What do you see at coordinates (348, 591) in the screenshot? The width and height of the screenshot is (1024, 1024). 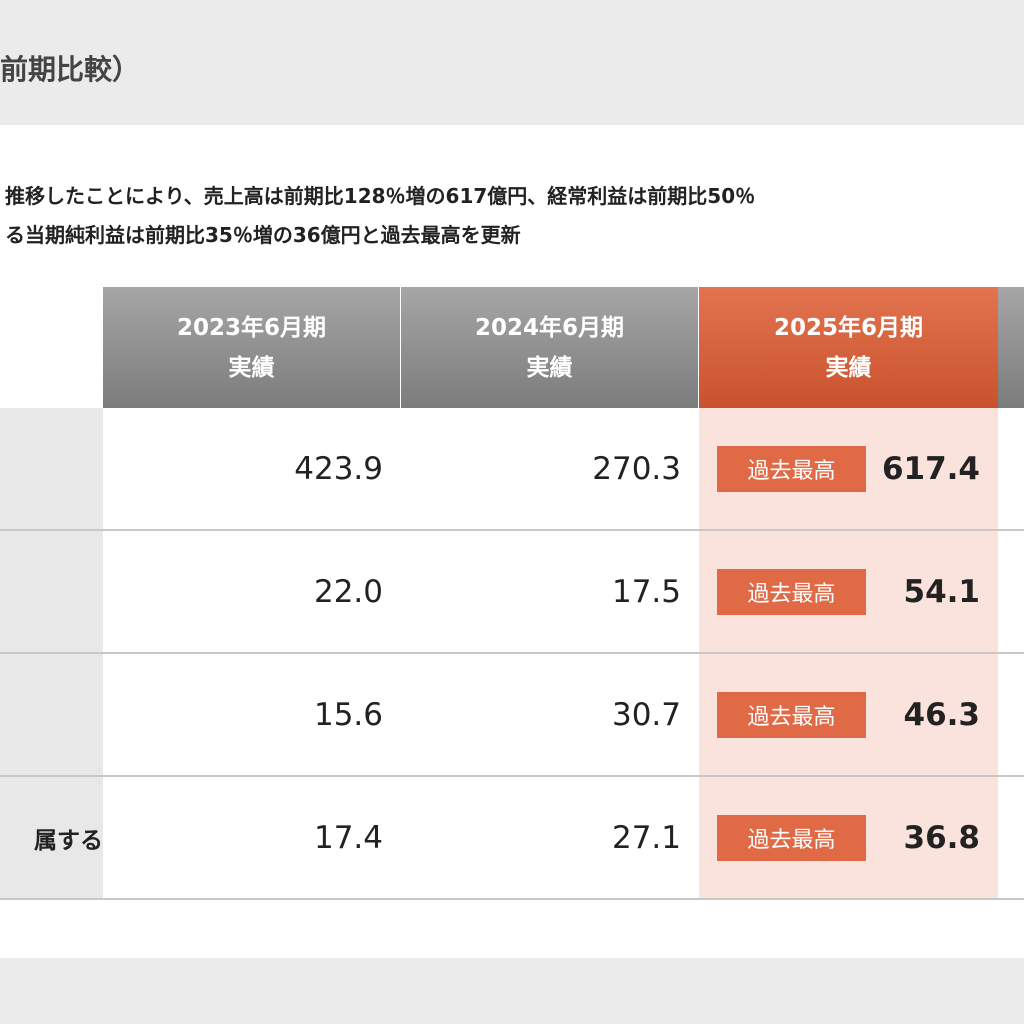 I see `cell-value: 22.0` at bounding box center [348, 591].